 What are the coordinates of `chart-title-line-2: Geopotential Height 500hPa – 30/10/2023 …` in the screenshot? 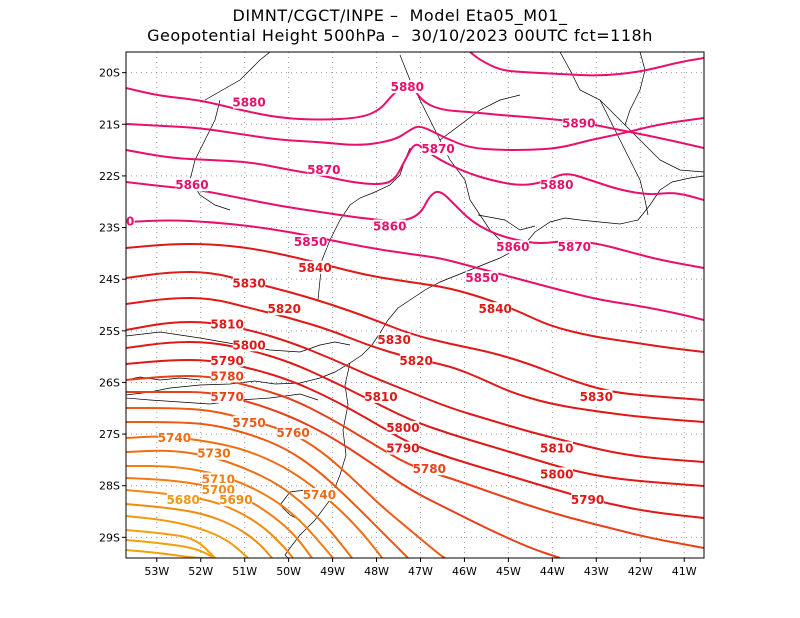 It's located at (400, 35).